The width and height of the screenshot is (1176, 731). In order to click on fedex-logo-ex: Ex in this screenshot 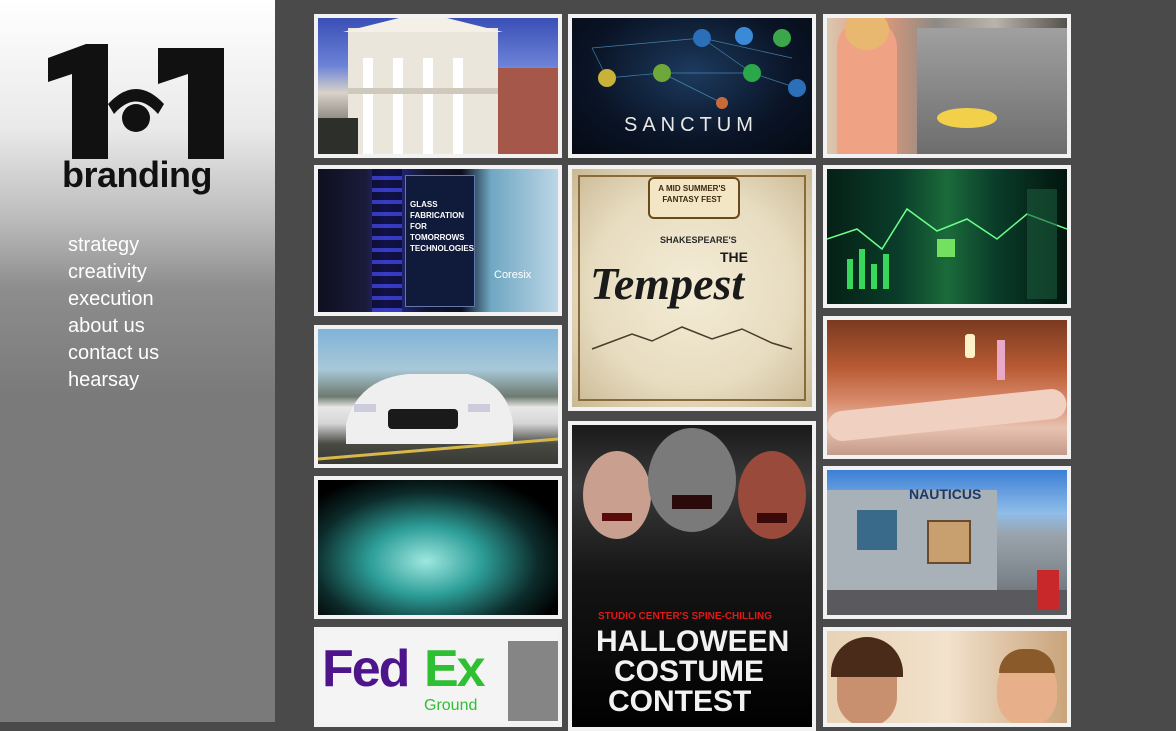, I will do `click(455, 669)`.